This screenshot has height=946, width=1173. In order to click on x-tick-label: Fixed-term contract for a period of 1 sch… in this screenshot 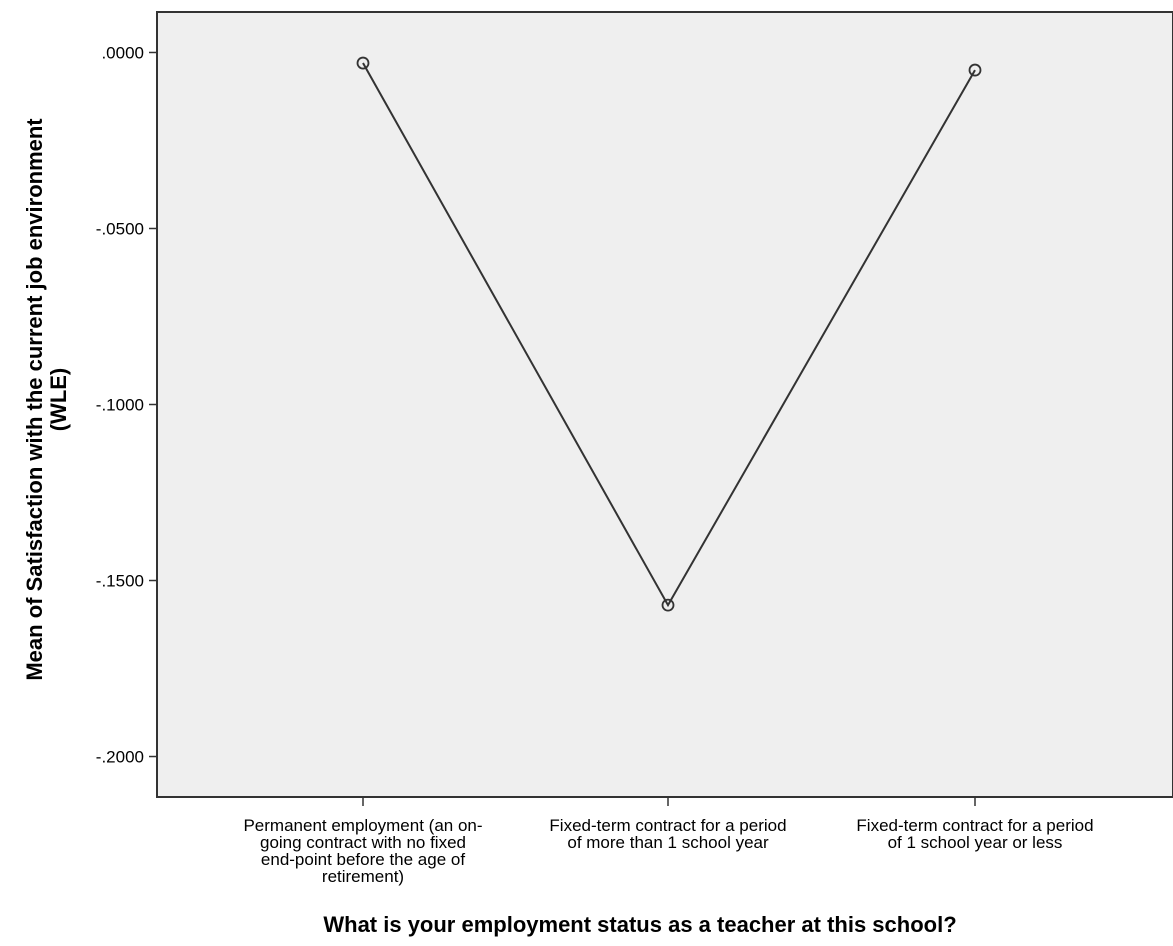, I will do `click(974, 834)`.